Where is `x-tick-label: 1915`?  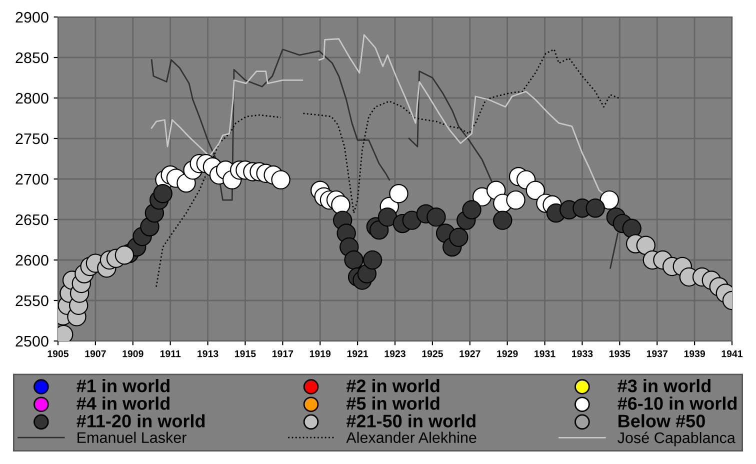
x-tick-label: 1915 is located at coordinates (245, 354).